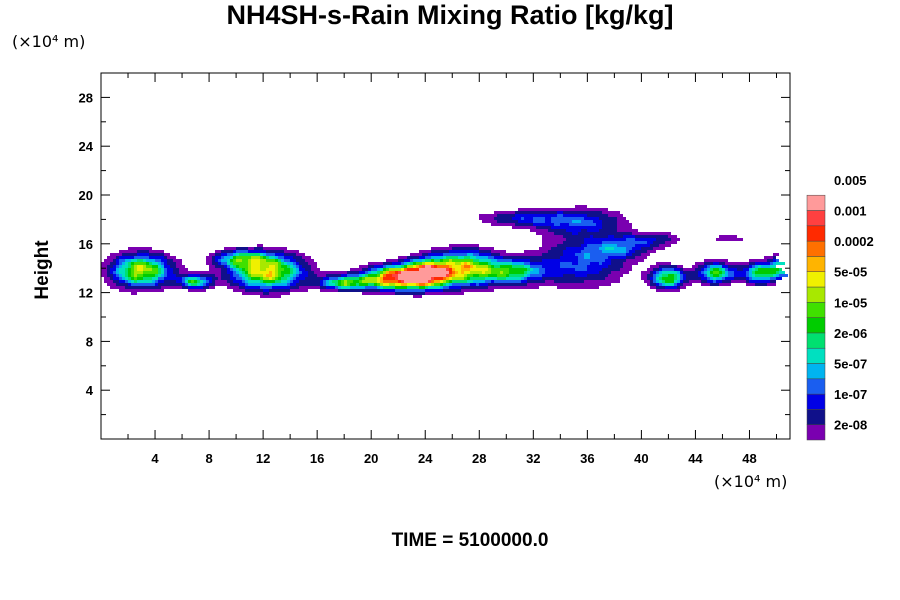  Describe the element at coordinates (850, 211) in the screenshot. I see `colorbar-label: 0.001` at that location.